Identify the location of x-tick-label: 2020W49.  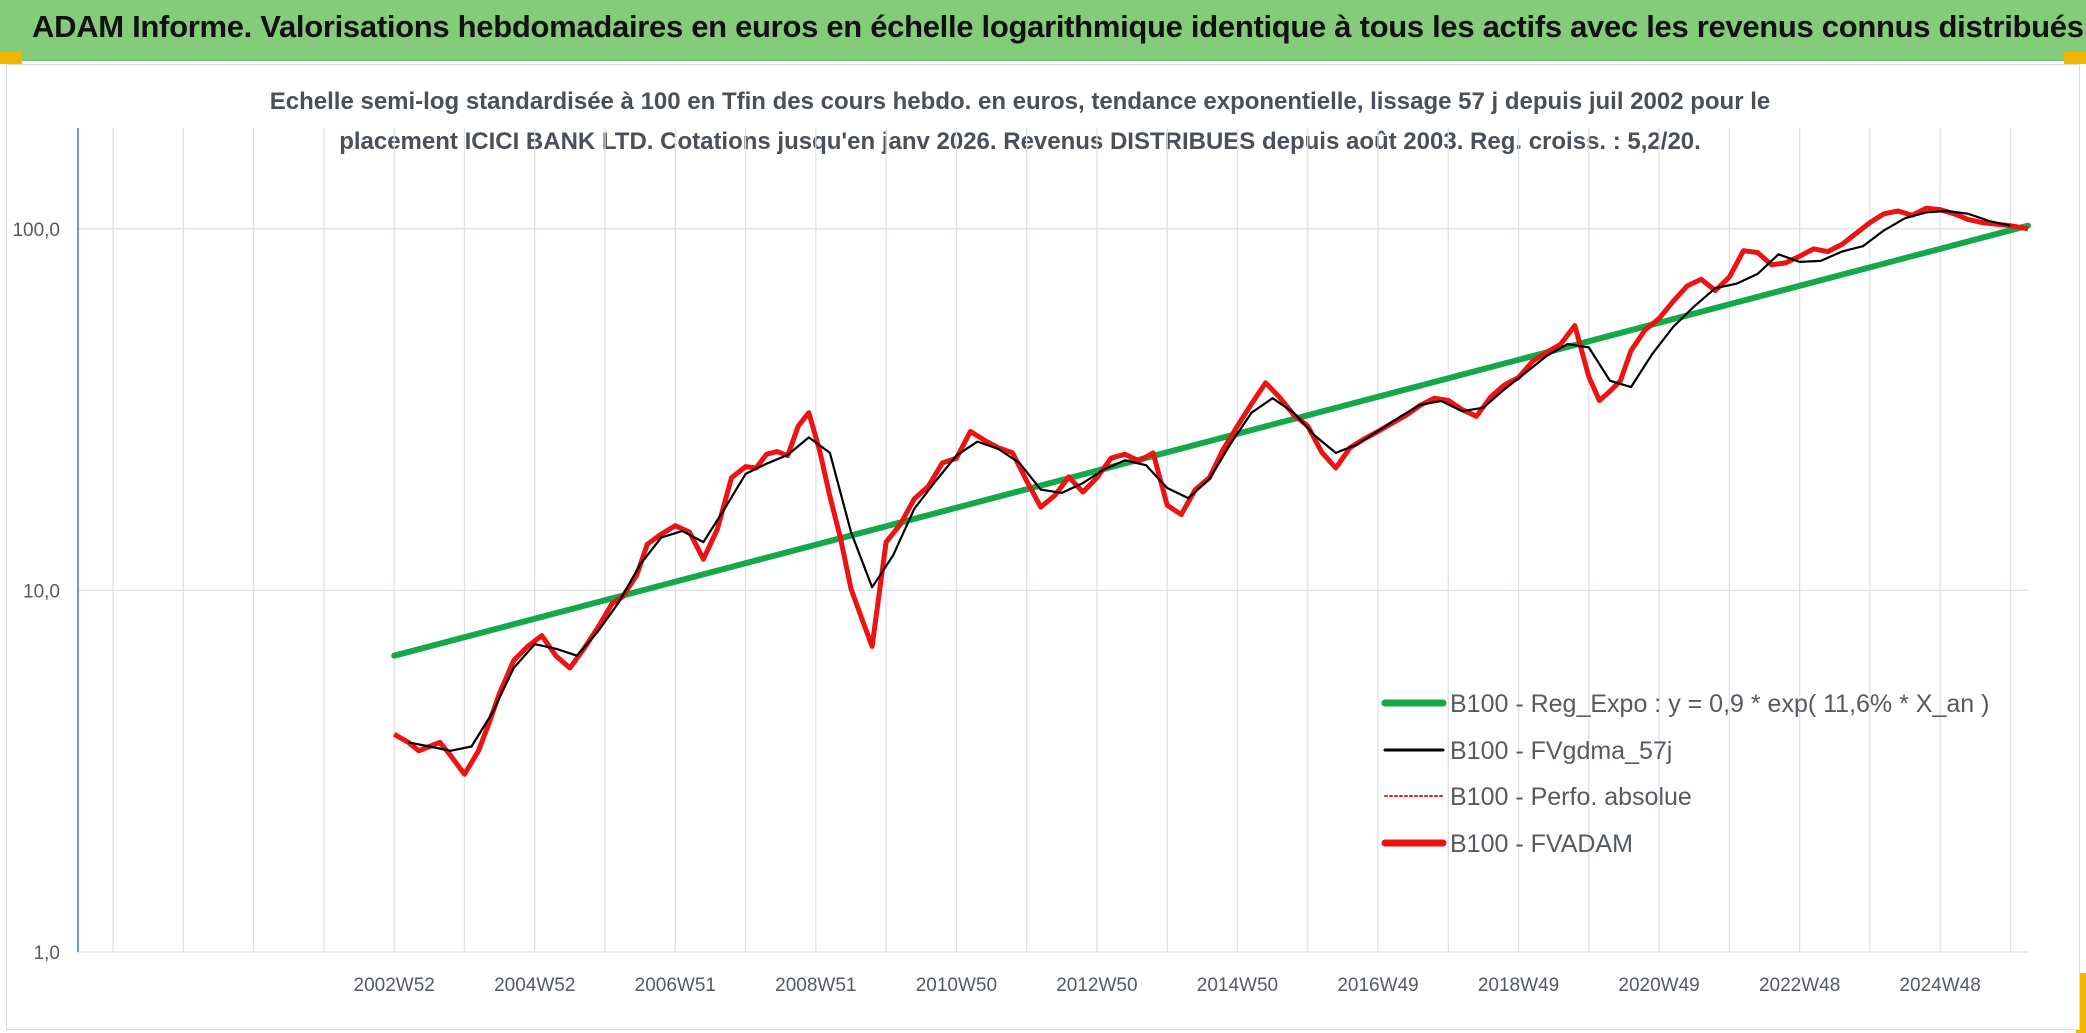
(1658, 985).